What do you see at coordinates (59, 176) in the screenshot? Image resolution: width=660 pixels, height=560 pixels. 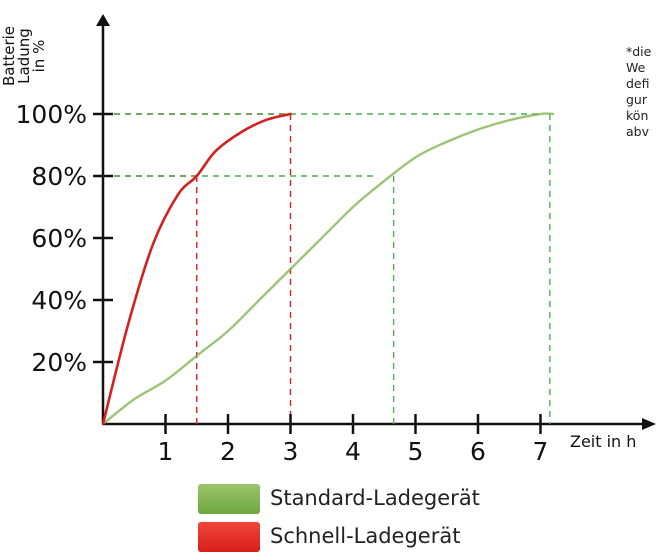 I see `y-tick-label-80%: 80%` at bounding box center [59, 176].